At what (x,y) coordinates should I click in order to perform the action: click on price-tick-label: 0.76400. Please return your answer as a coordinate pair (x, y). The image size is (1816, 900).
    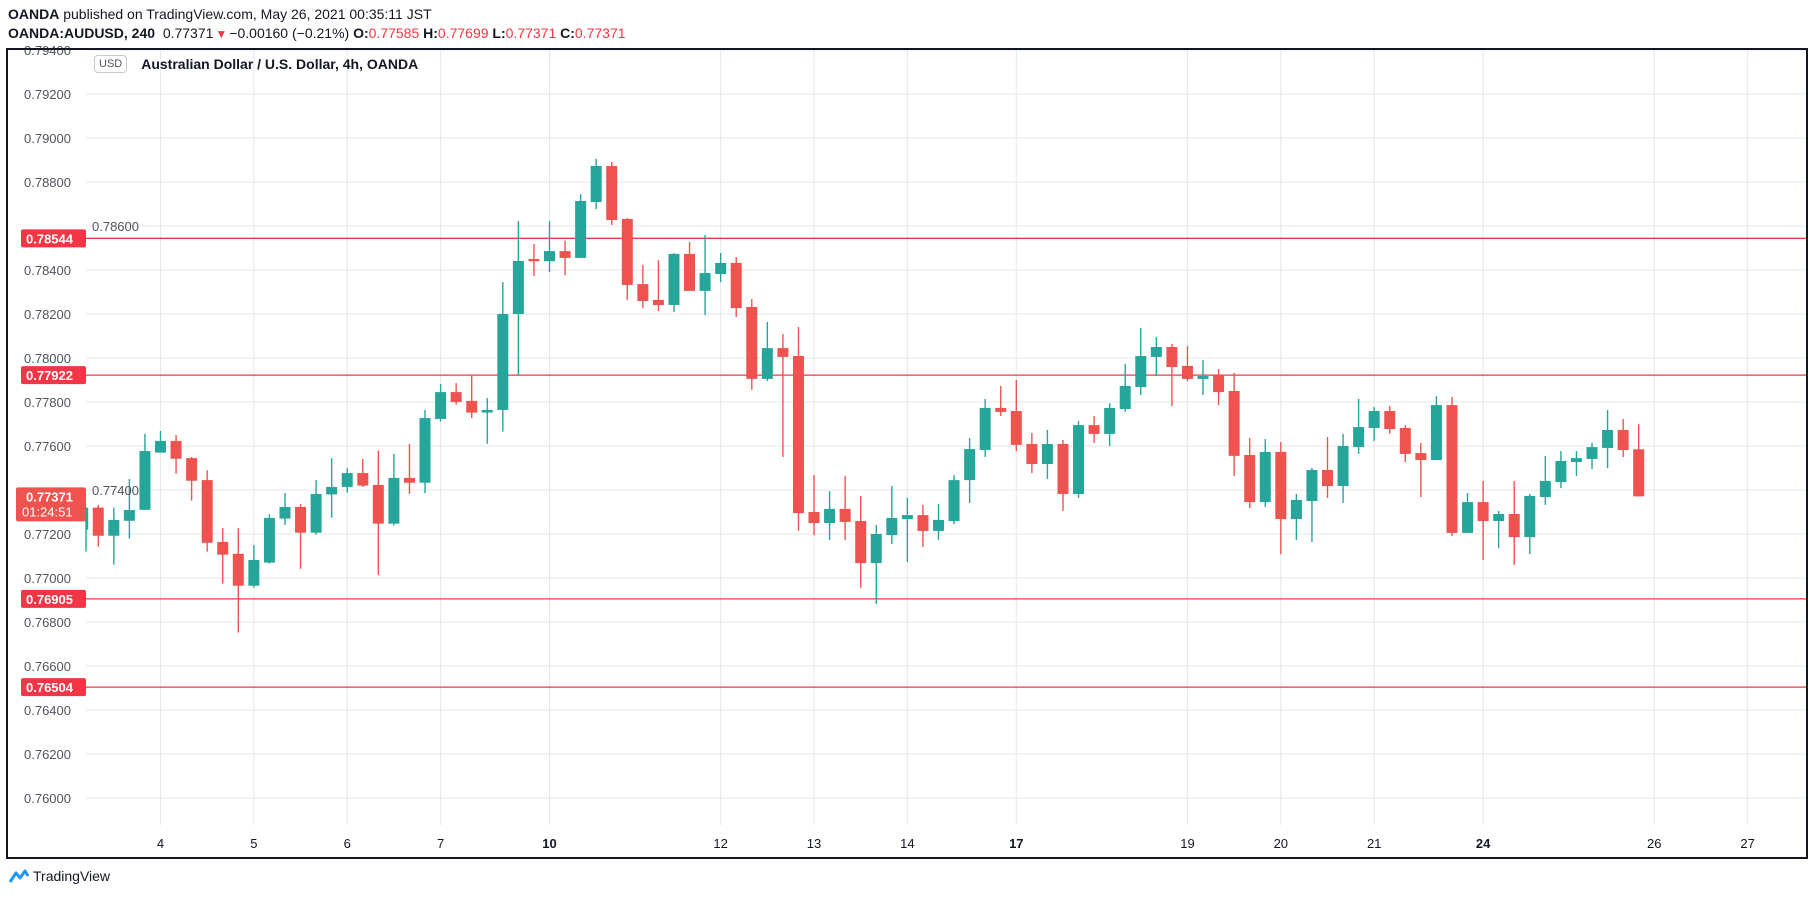
    Looking at the image, I should click on (47, 710).